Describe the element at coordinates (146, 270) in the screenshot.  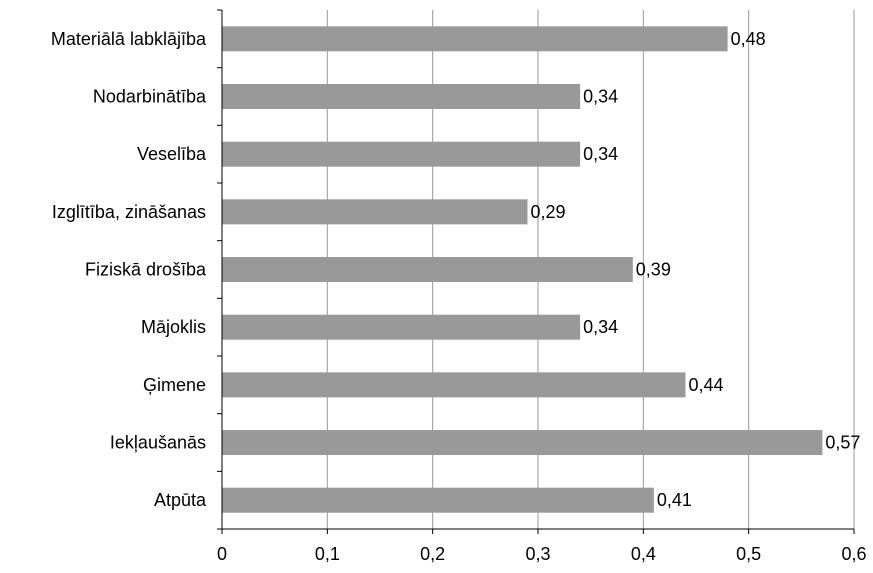
I see `category-label: Fiziskā drošība` at that location.